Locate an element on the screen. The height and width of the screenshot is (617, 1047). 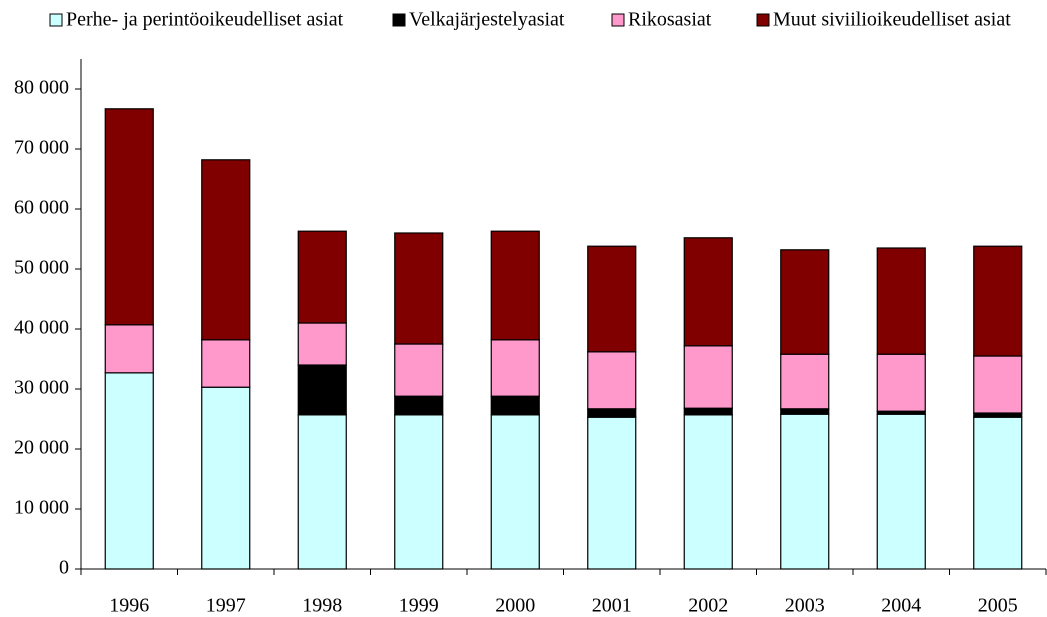
x-tick-label: 1999 is located at coordinates (419, 606).